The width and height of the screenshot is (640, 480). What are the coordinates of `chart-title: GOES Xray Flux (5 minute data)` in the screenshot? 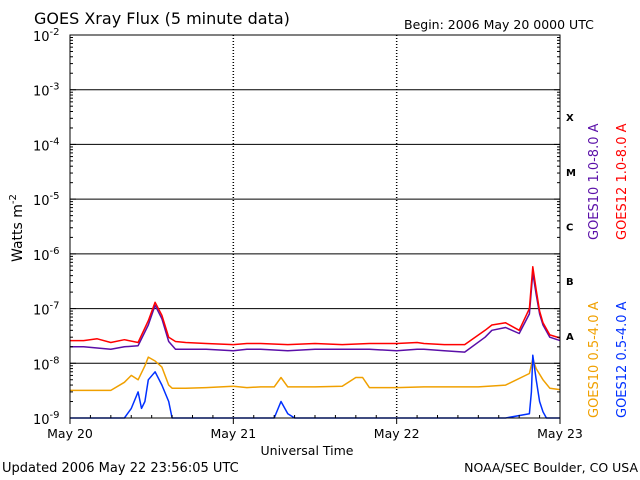 It's located at (162, 18).